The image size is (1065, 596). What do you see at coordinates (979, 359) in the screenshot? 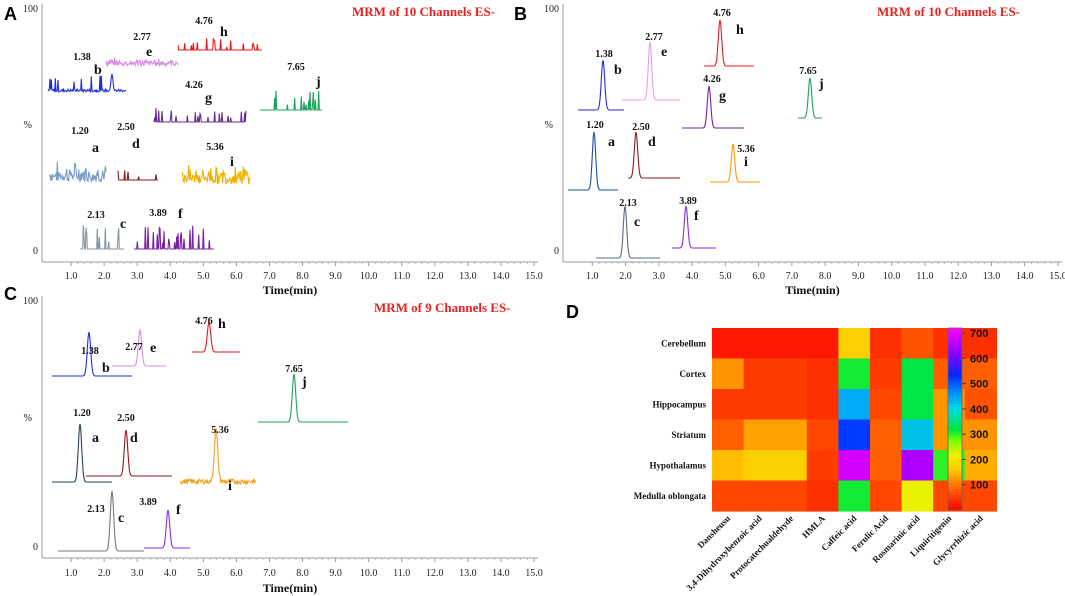
I see `colorbar-tick-label: 600` at bounding box center [979, 359].